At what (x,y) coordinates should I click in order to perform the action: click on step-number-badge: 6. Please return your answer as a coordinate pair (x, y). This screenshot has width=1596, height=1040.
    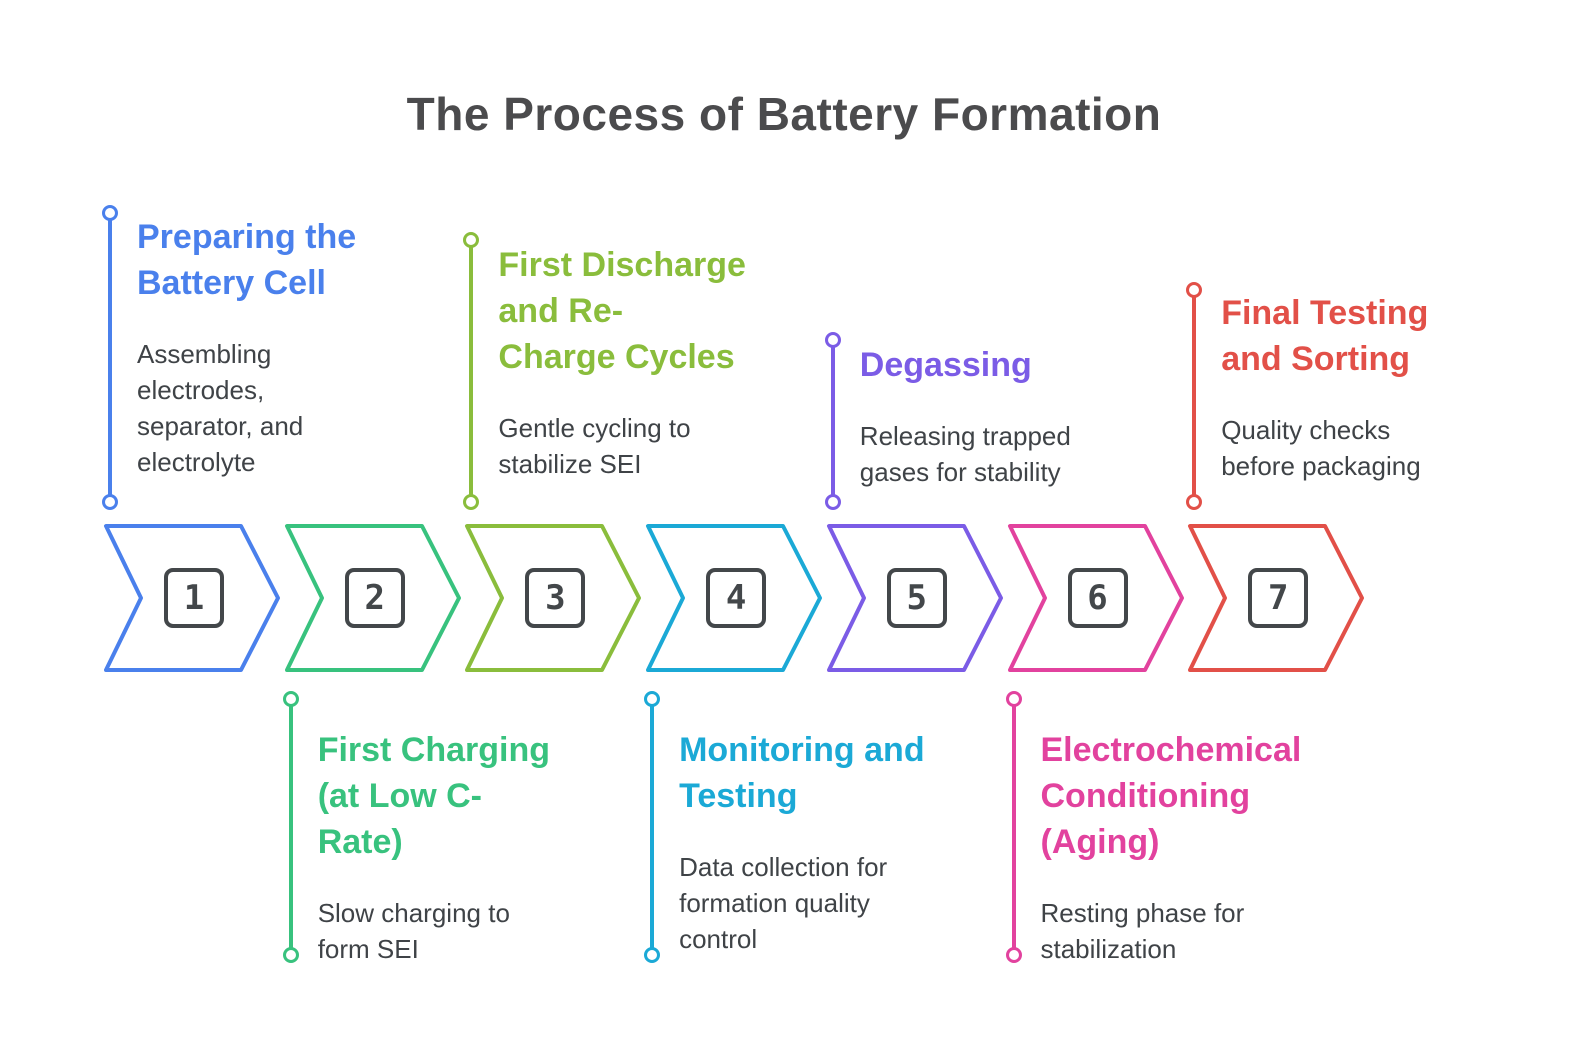
    Looking at the image, I should click on (1097, 598).